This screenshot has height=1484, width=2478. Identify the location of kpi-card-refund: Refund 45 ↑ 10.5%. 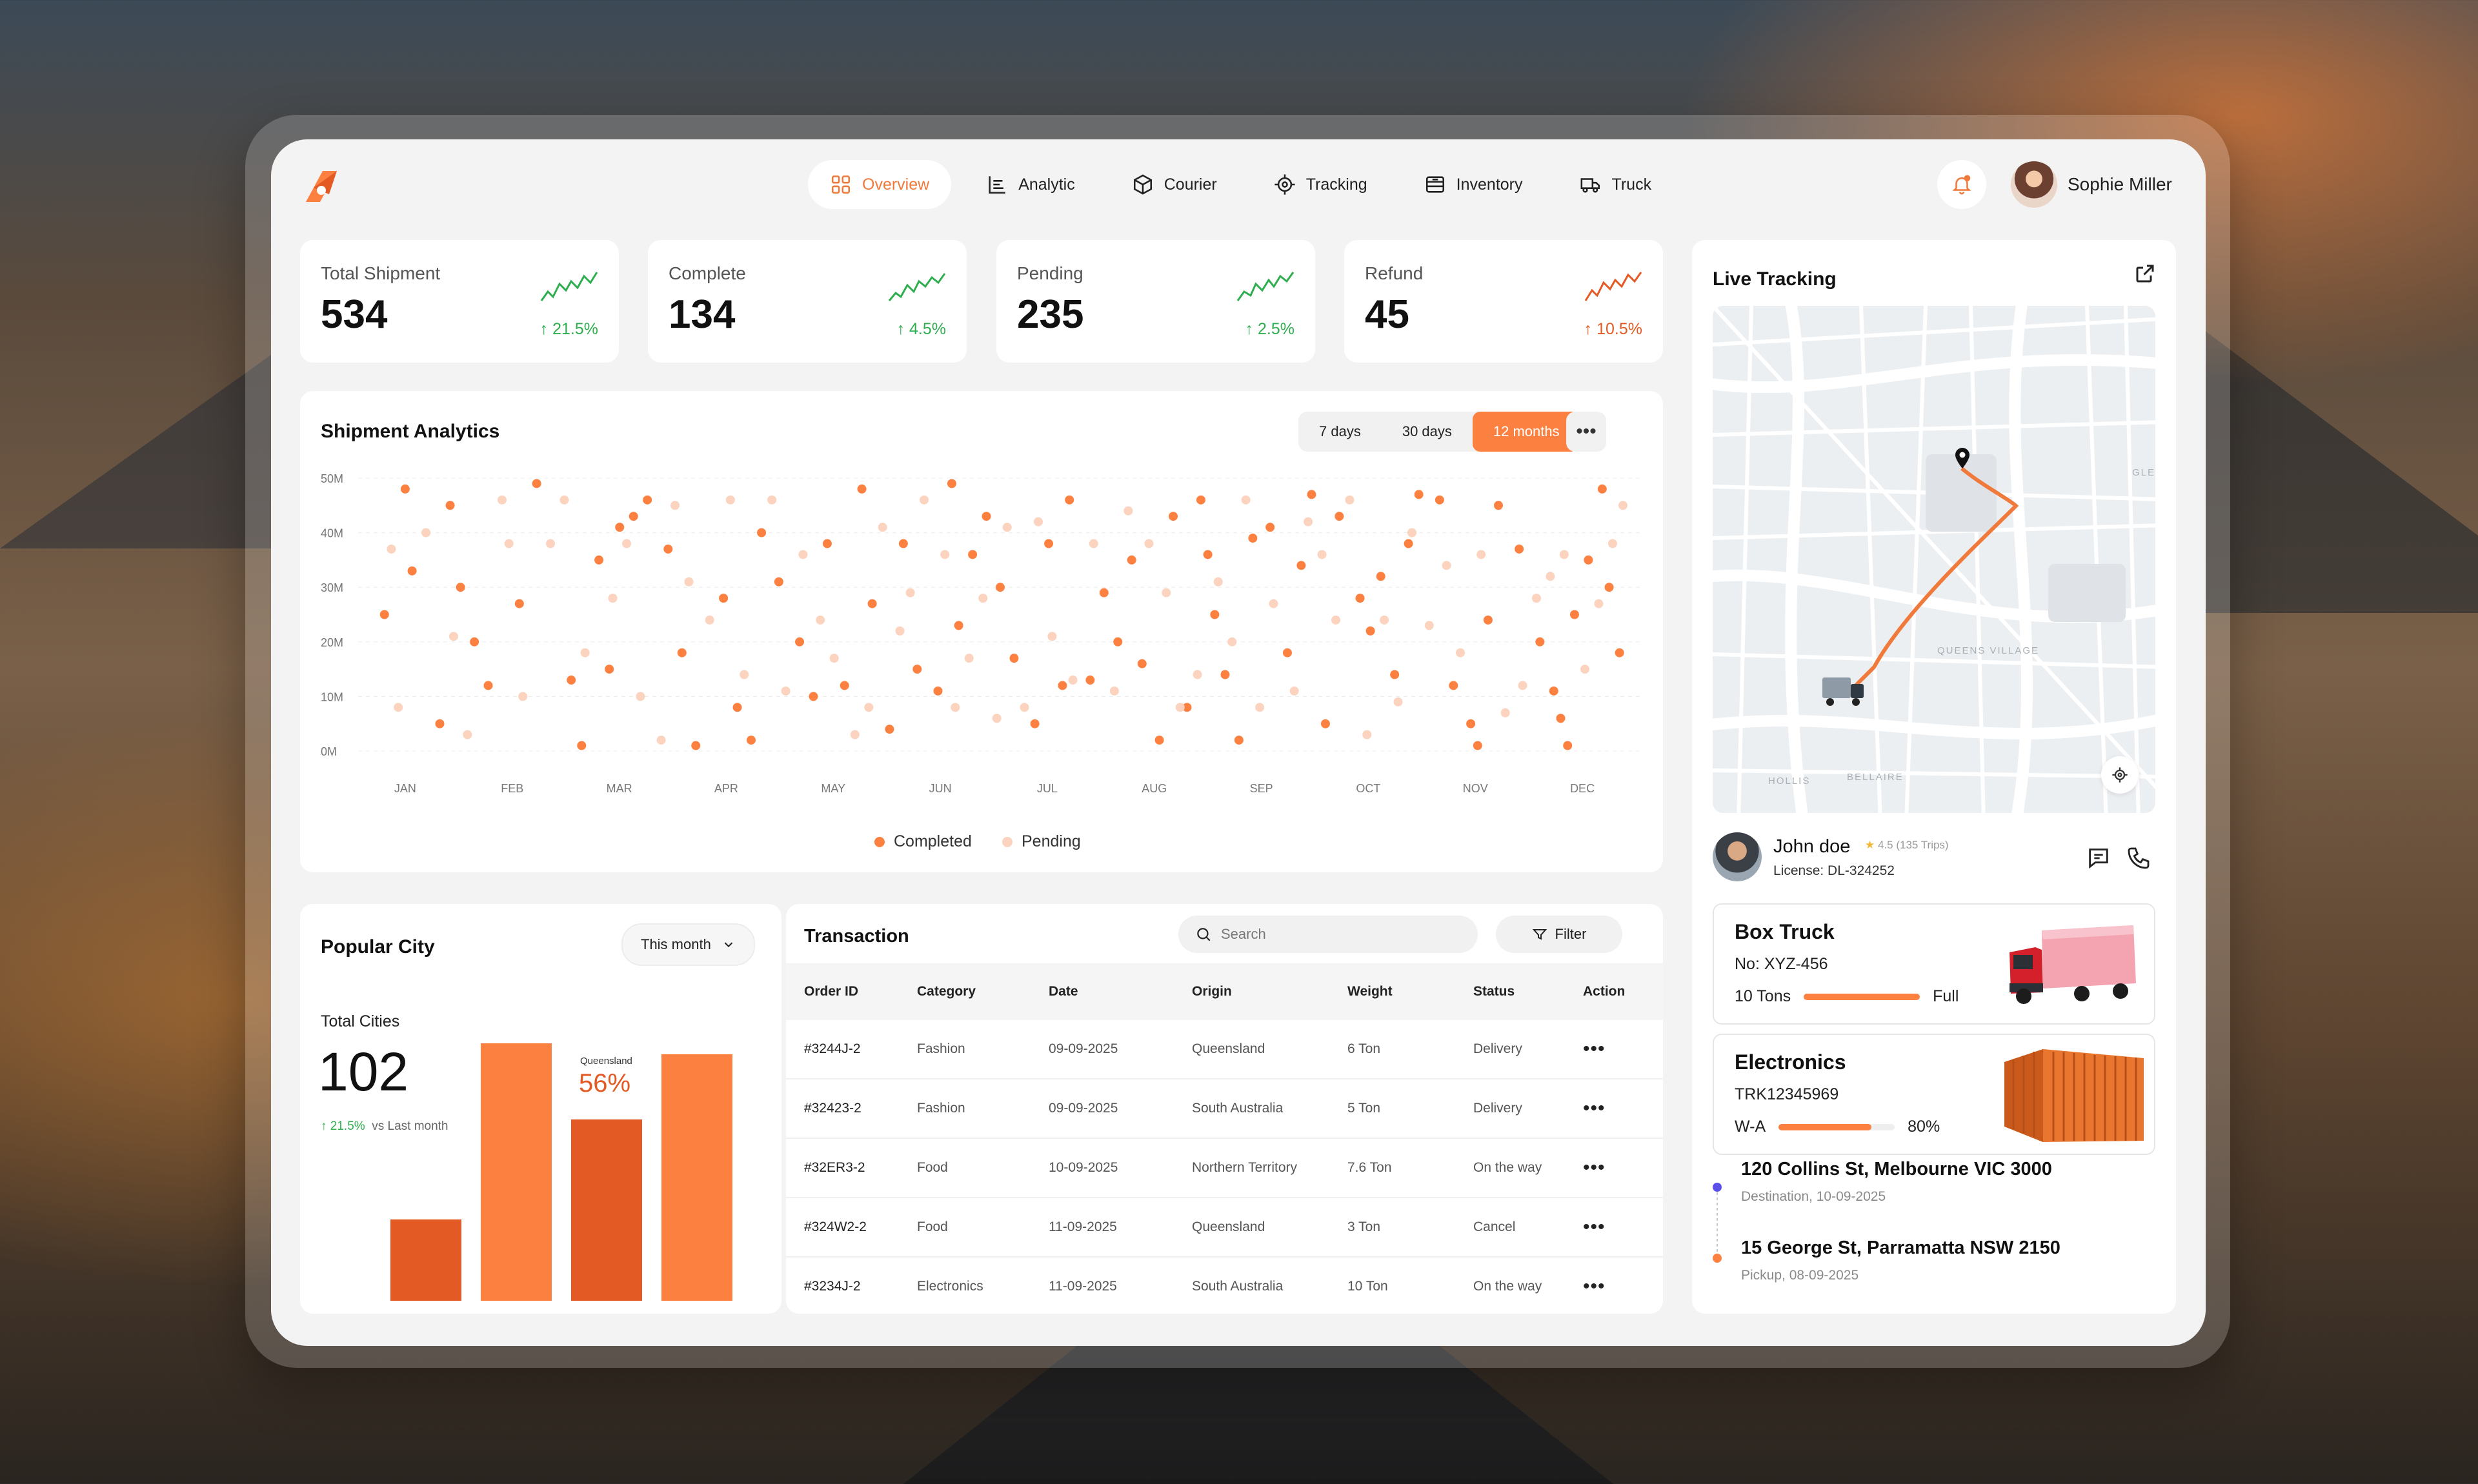
(1503, 301).